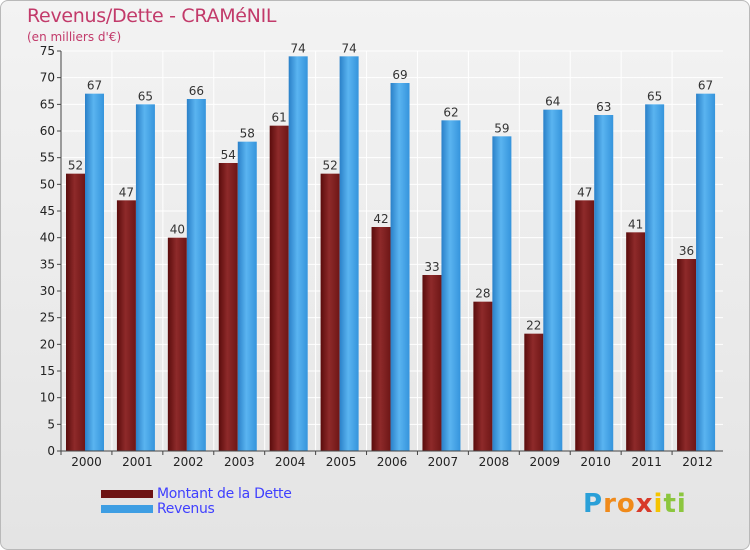 The image size is (750, 550). What do you see at coordinates (494, 462) in the screenshot?
I see `x-tick-label: 2008` at bounding box center [494, 462].